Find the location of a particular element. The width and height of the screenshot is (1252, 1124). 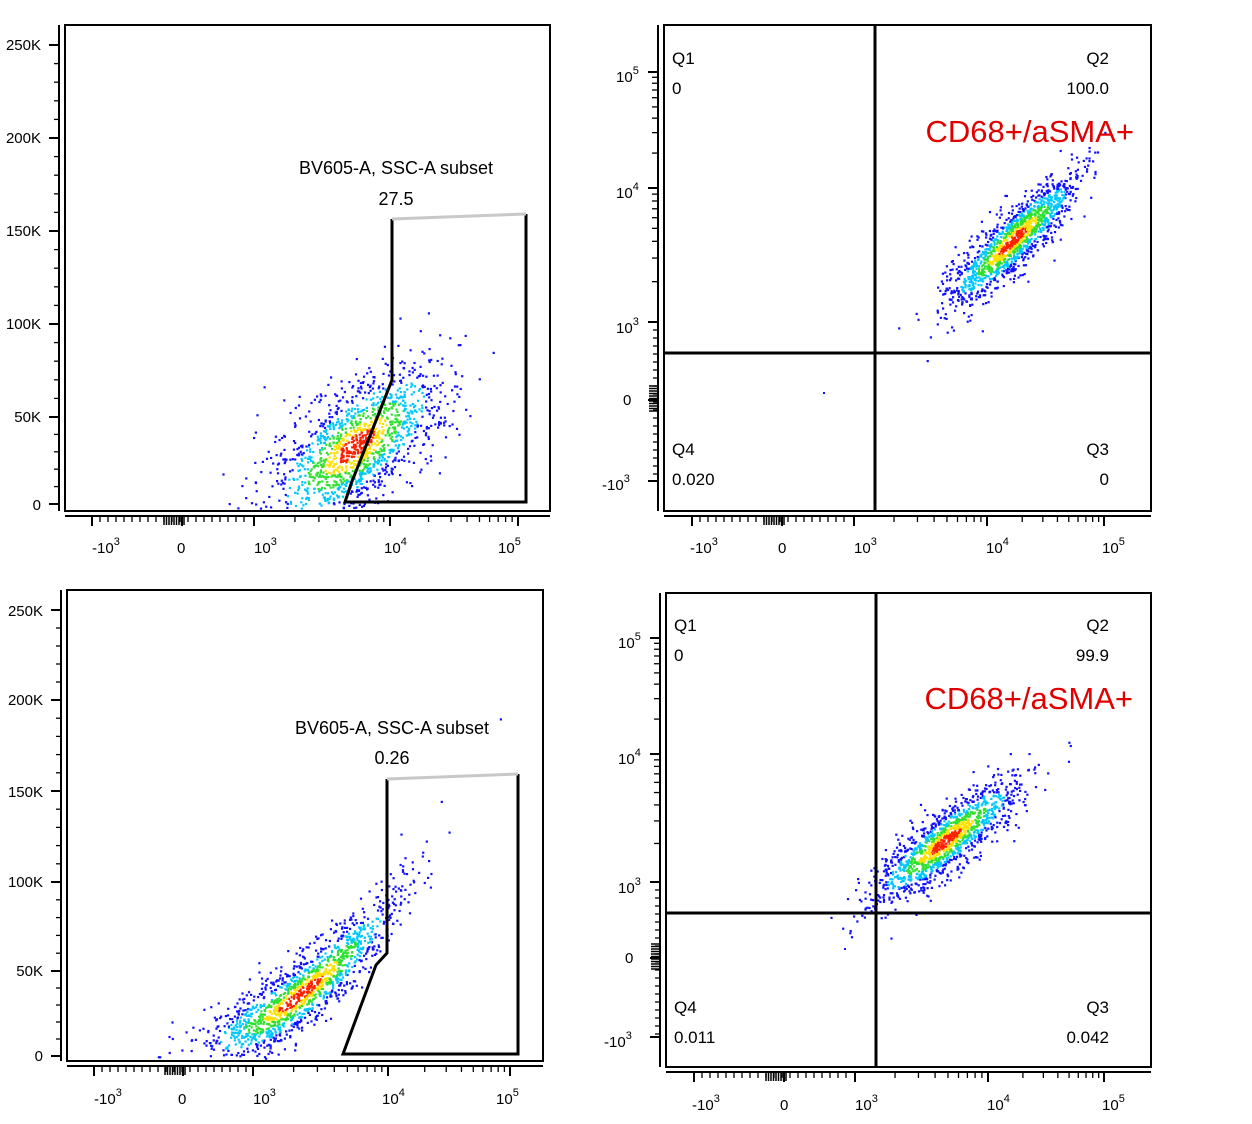

y-tick-label: 200K is located at coordinates (23, 138).